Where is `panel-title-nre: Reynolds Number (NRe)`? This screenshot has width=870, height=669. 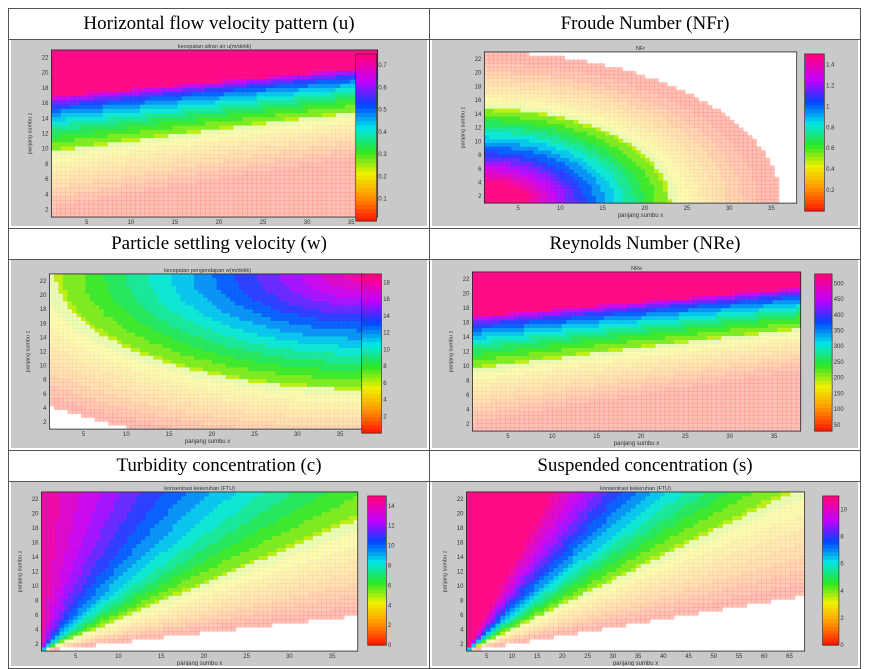
panel-title-nre: Reynolds Number (NRe) is located at coordinates (645, 244).